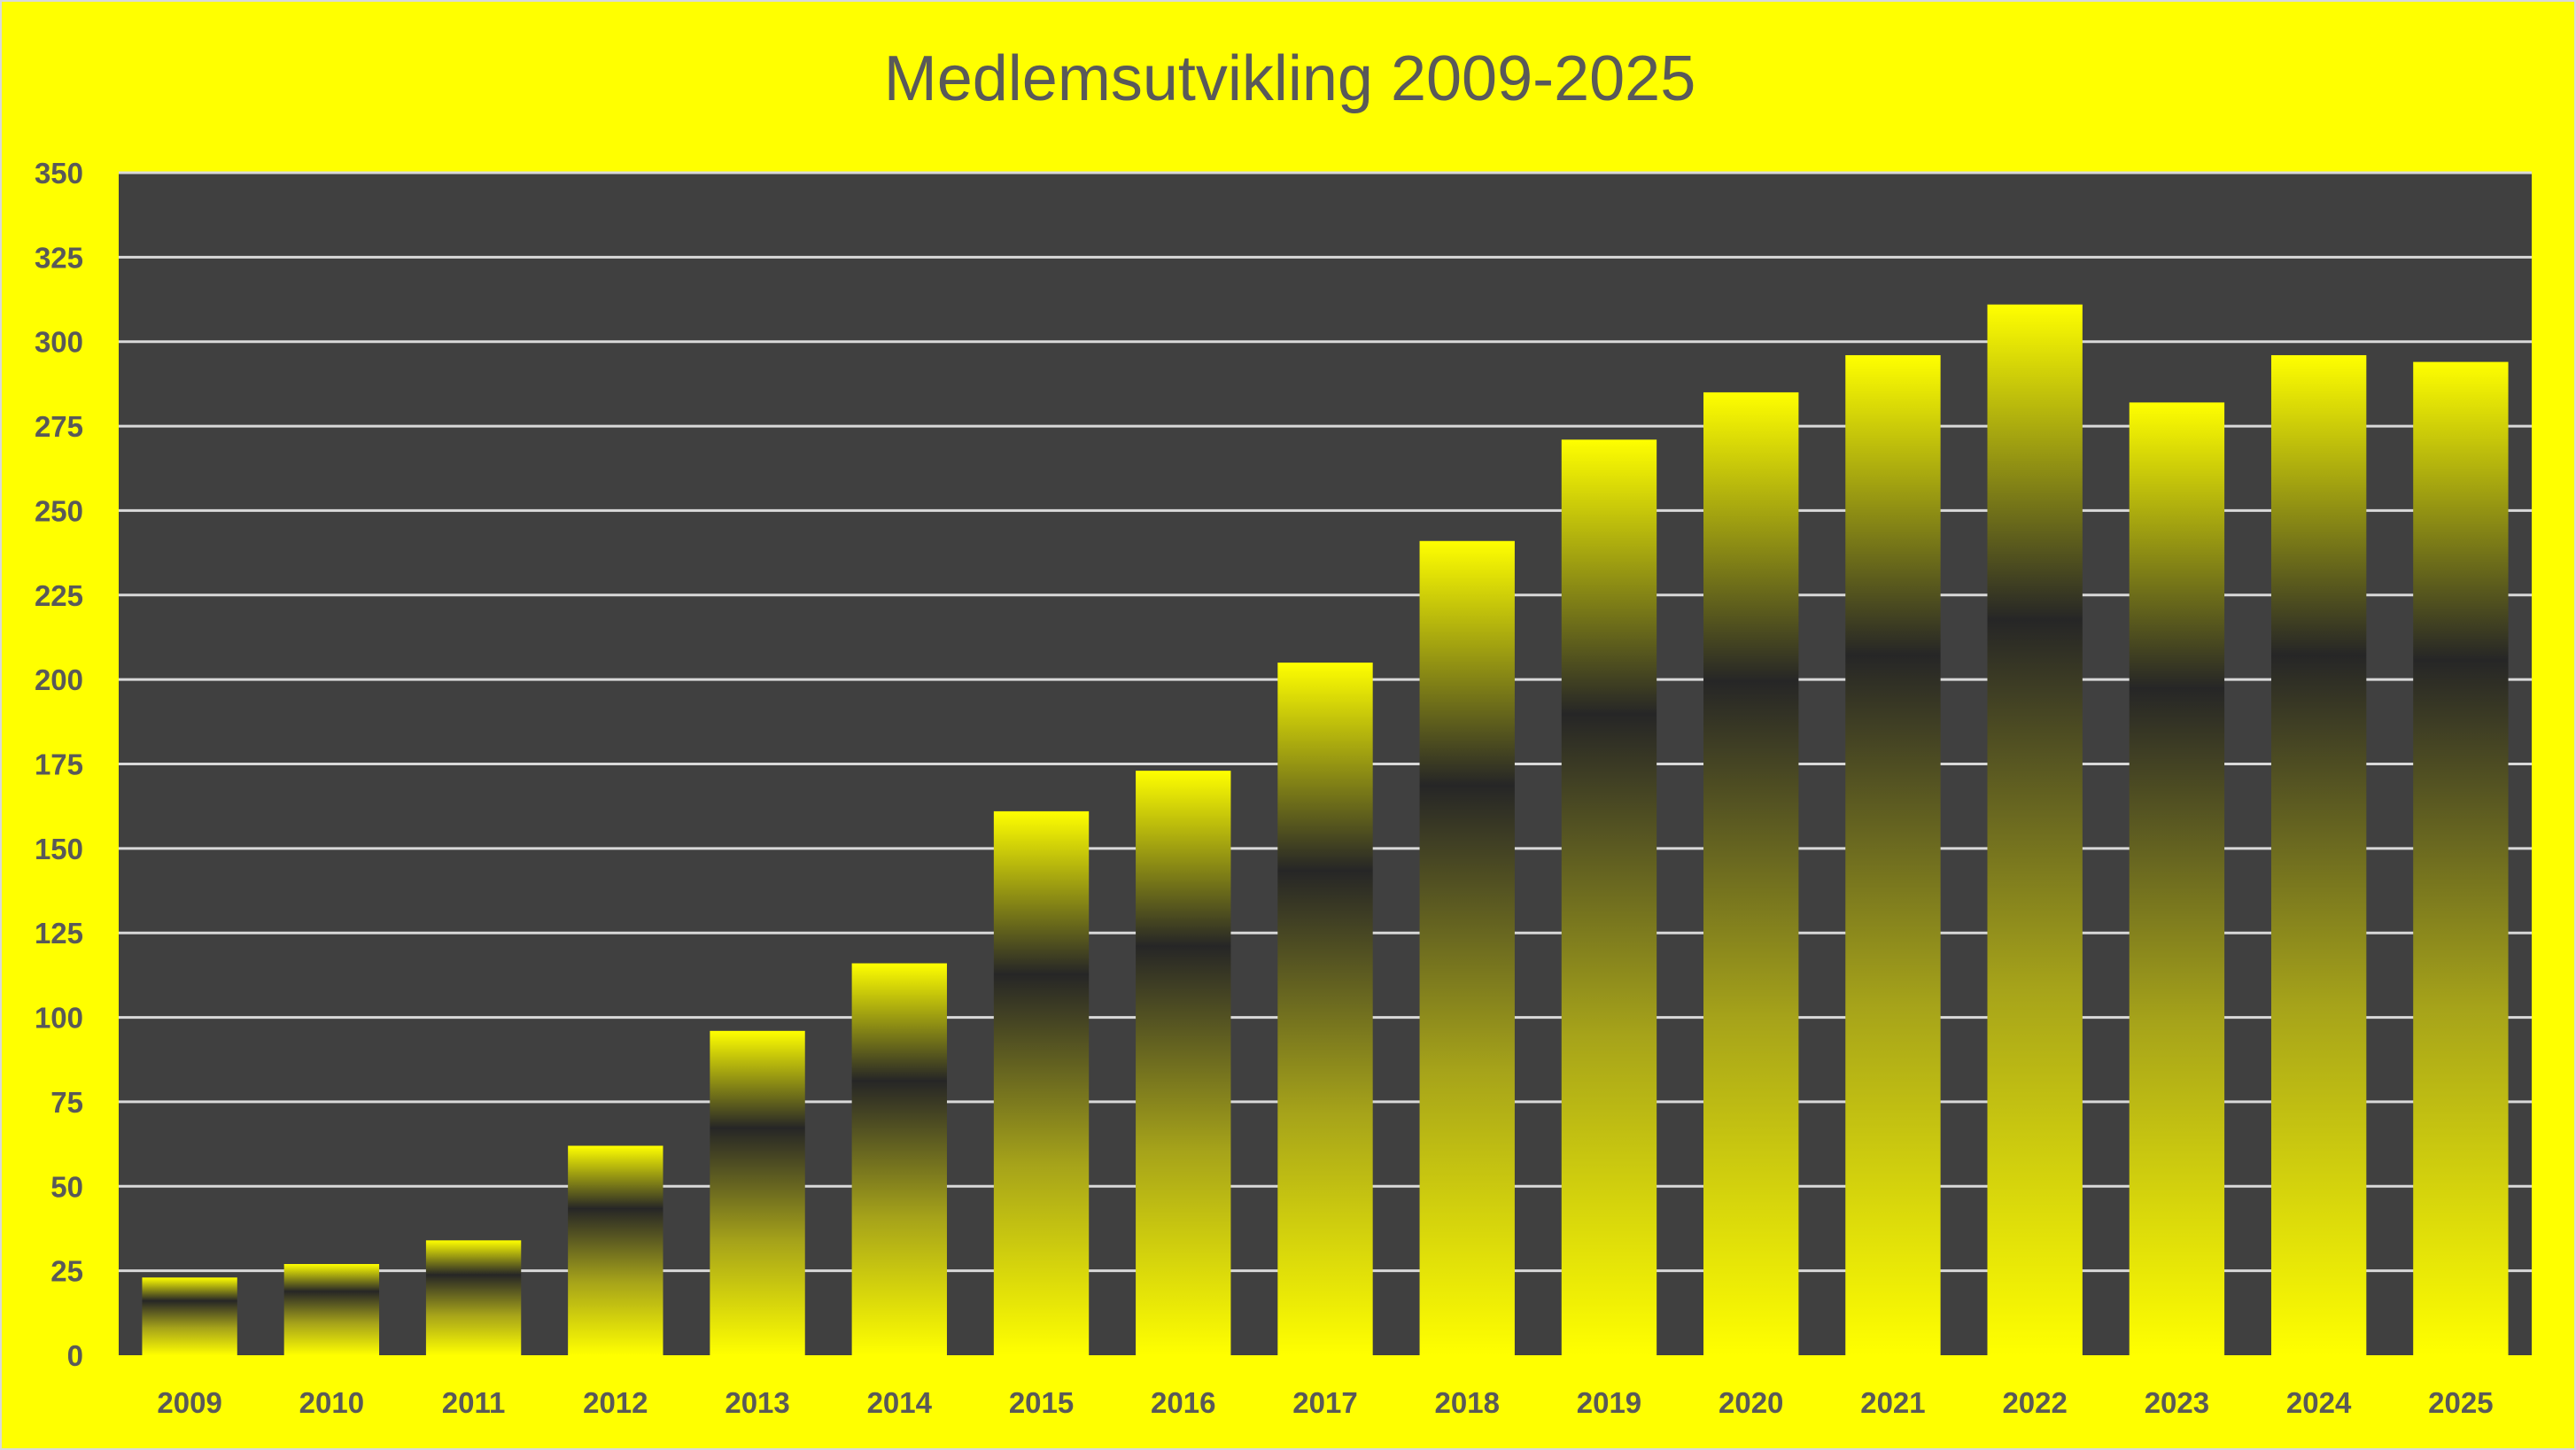  I want to click on bar-2011, so click(473, 1297).